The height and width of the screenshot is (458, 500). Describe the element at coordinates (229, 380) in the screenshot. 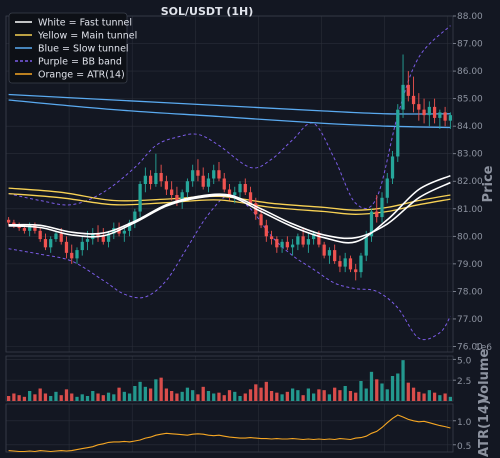

I see `volume-bars` at that location.